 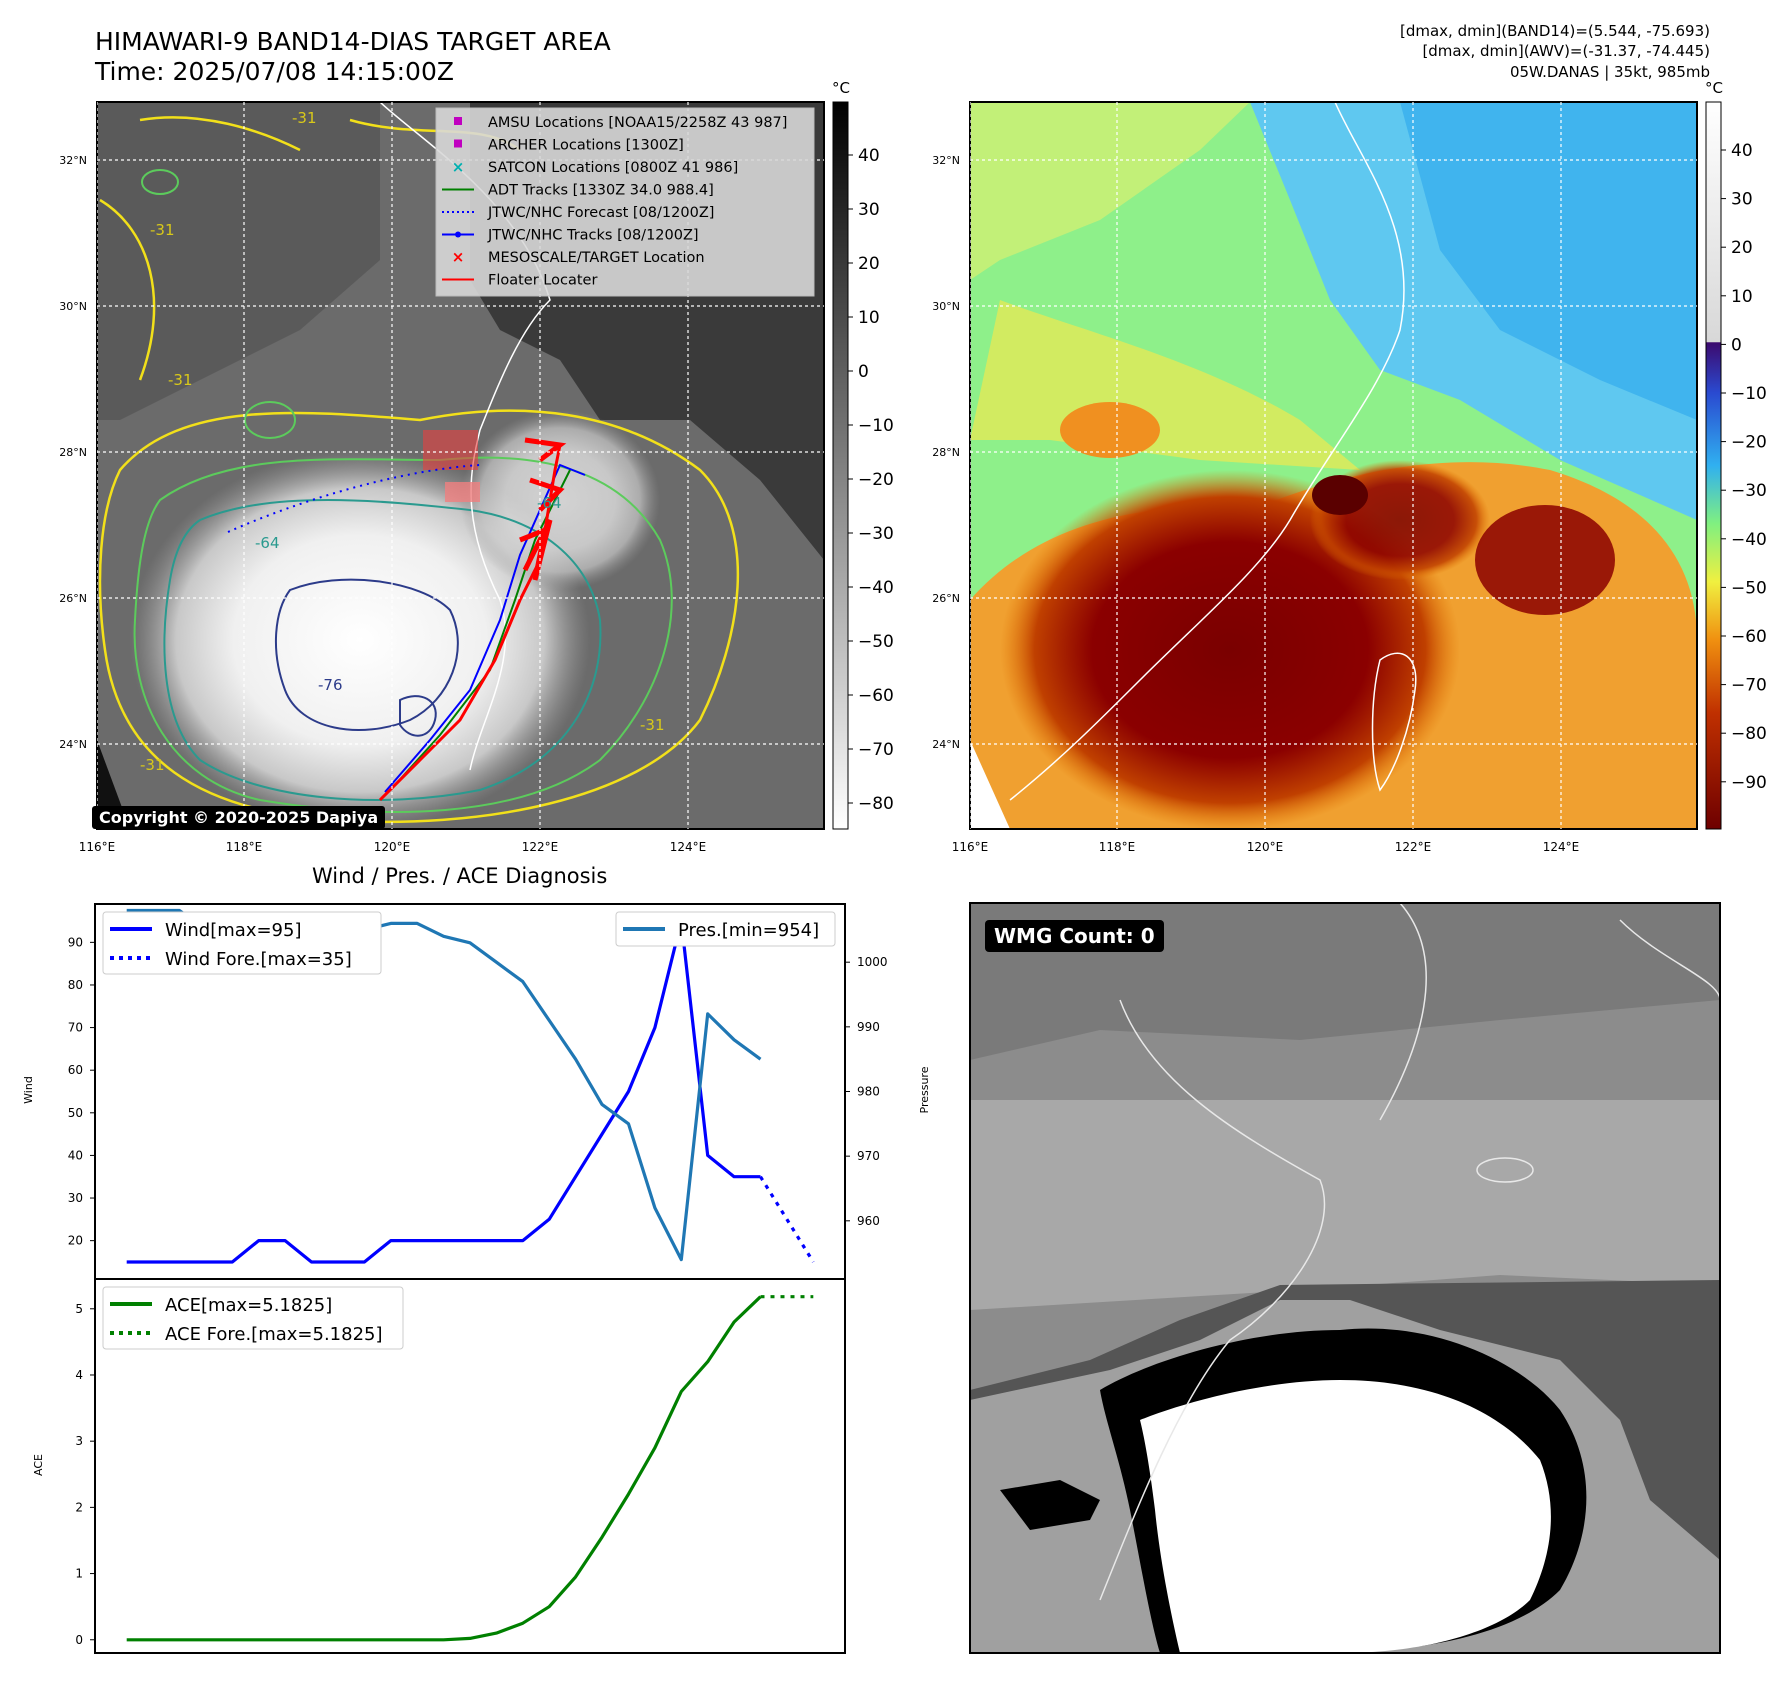 What do you see at coordinates (868, 1027) in the screenshot?
I see `y-tick-label: 990` at bounding box center [868, 1027].